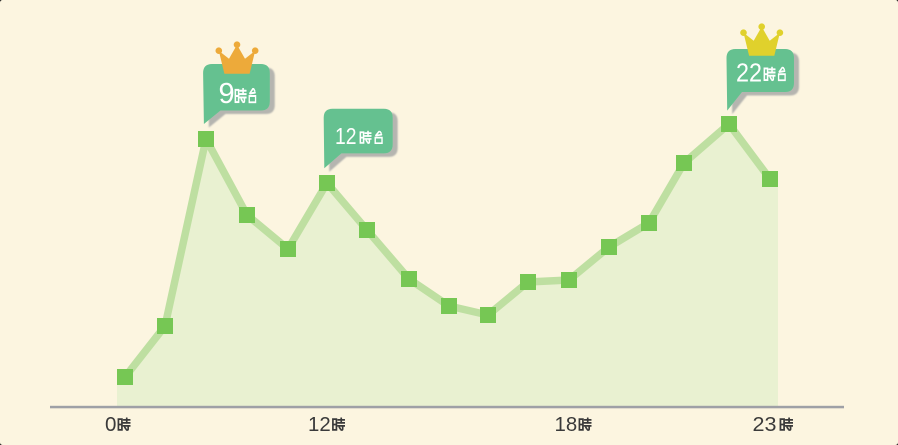  Describe the element at coordinates (765, 424) in the screenshot. I see `svg-text: 23` at that location.